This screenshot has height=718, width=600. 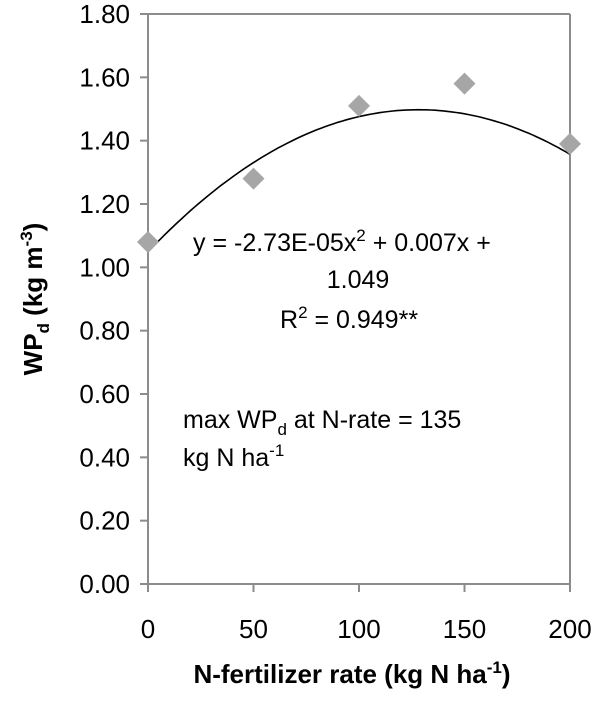 What do you see at coordinates (104, 14) in the screenshot?
I see `y-tick-label: 1.80` at bounding box center [104, 14].